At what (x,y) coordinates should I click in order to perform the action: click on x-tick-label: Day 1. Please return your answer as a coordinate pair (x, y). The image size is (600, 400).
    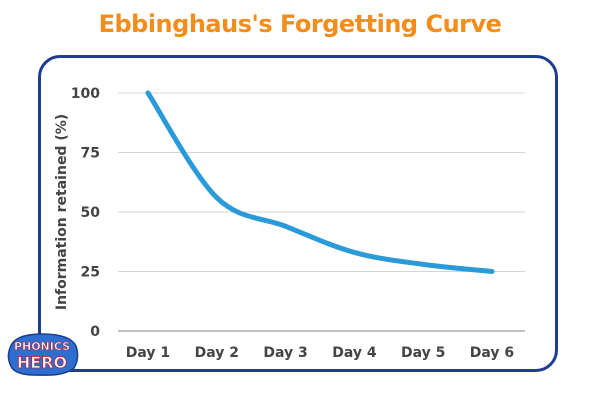
    Looking at the image, I should click on (148, 353).